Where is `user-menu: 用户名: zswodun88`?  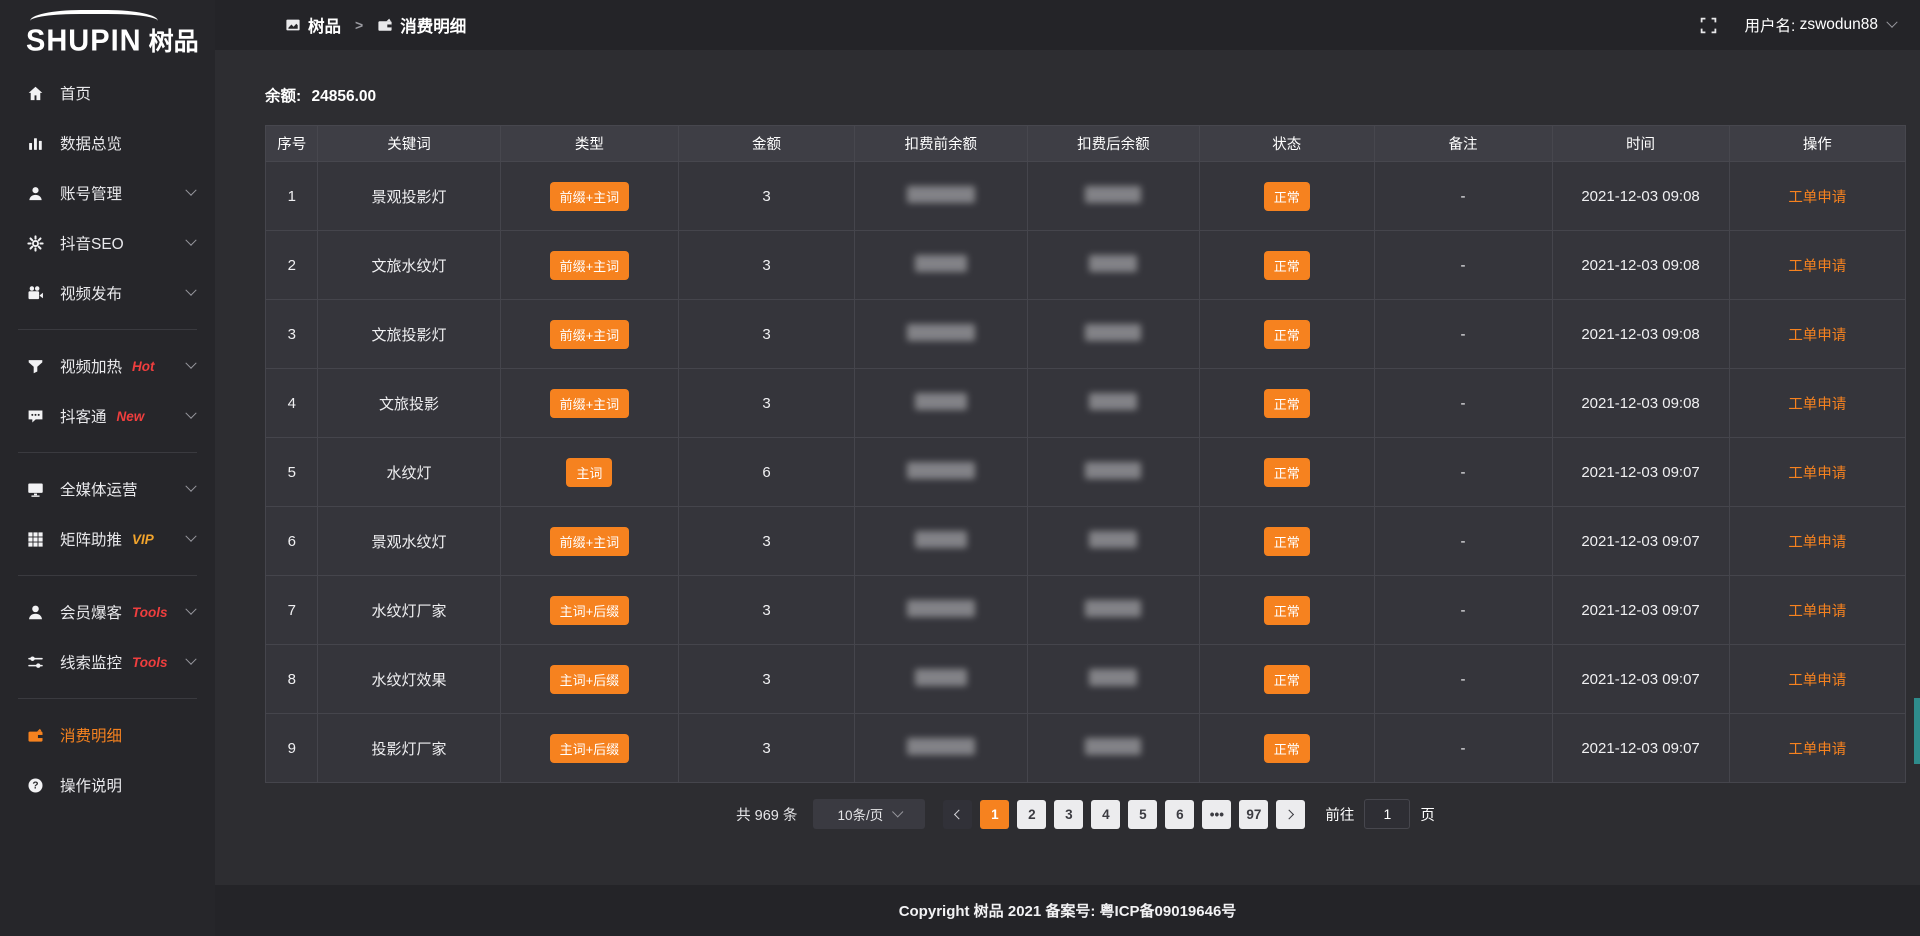
user-menu: 用户名: zswodun88 is located at coordinates (1821, 25).